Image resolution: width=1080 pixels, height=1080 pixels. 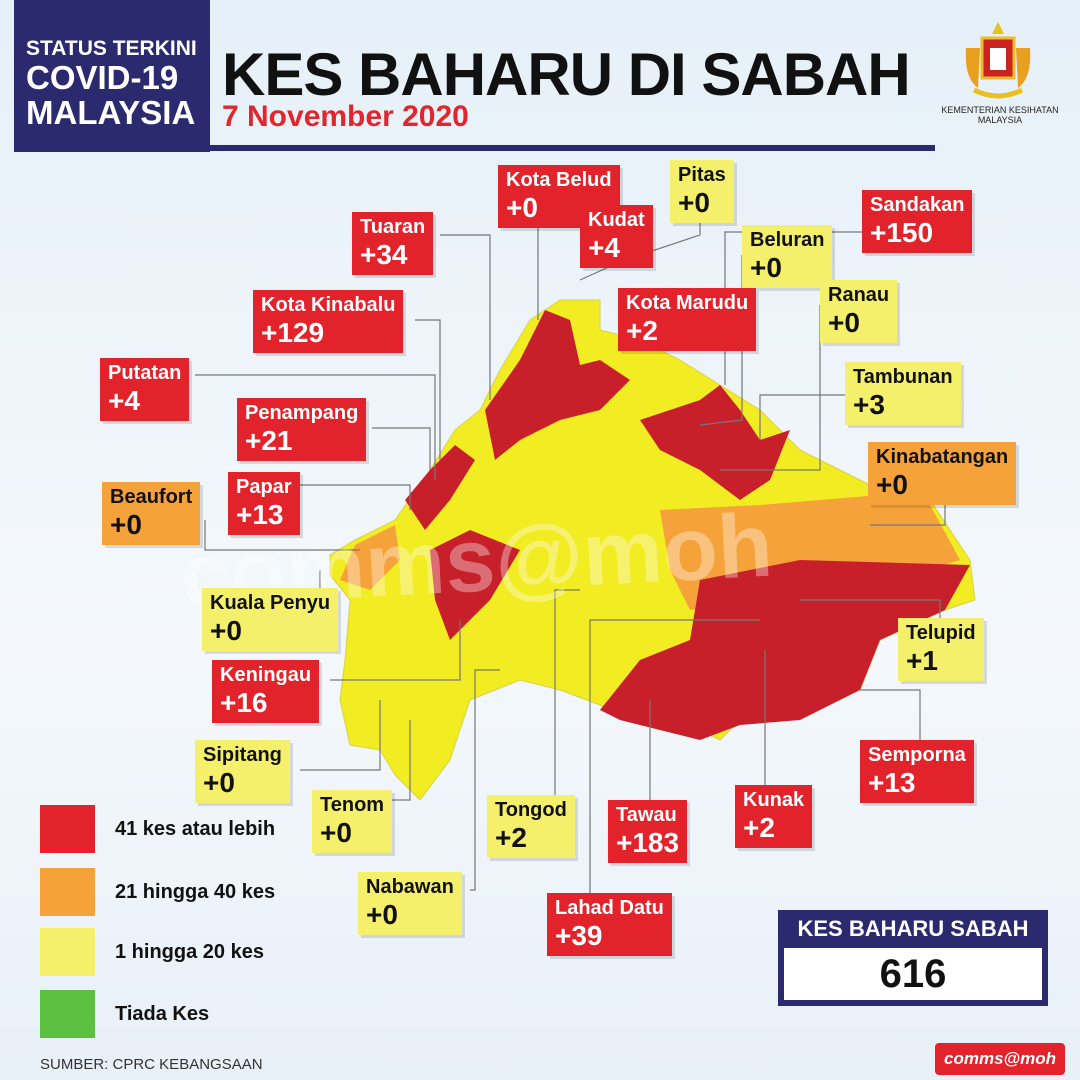 What do you see at coordinates (942, 474) in the screenshot?
I see `district-label-kinabatangan: Kinabatangan +0` at bounding box center [942, 474].